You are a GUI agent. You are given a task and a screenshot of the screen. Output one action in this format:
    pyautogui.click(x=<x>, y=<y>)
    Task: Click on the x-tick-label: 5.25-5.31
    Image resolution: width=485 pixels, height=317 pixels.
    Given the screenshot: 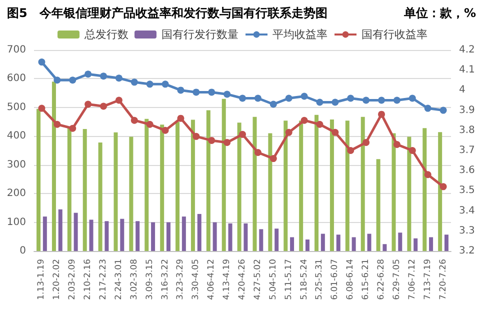 What is the action you would take?
    pyautogui.click(x=319, y=279)
    